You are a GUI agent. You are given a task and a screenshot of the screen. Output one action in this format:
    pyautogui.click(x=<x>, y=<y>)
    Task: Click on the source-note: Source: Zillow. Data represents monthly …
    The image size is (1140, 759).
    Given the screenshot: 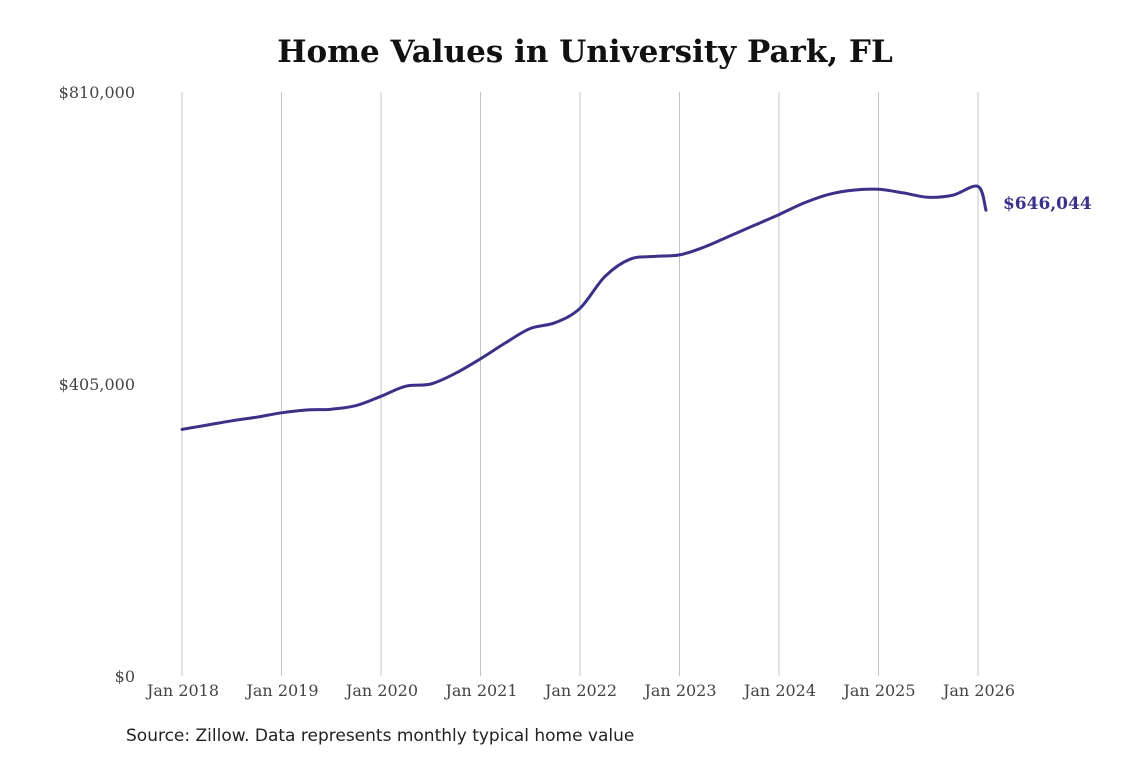 What is the action you would take?
    pyautogui.click(x=380, y=736)
    